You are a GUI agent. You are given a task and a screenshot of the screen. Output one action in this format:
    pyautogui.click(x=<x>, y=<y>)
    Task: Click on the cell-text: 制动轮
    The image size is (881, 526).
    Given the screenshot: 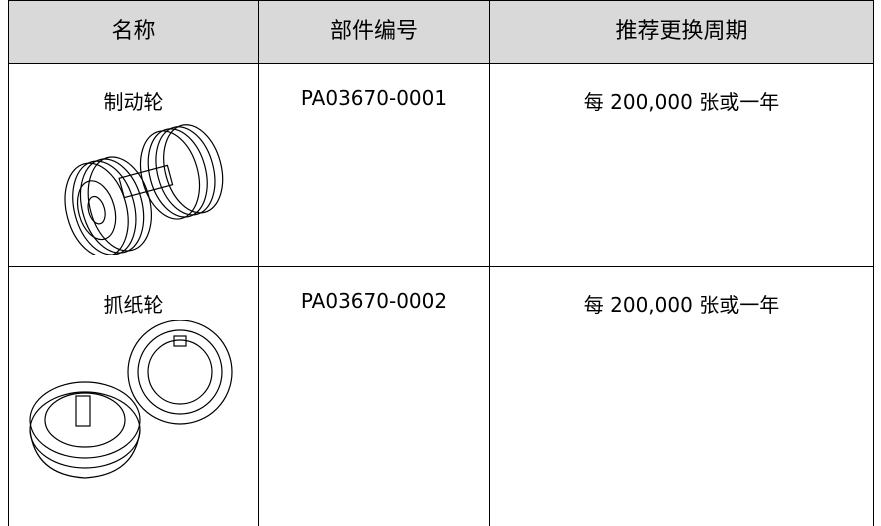 What is the action you would take?
    pyautogui.click(x=133, y=102)
    